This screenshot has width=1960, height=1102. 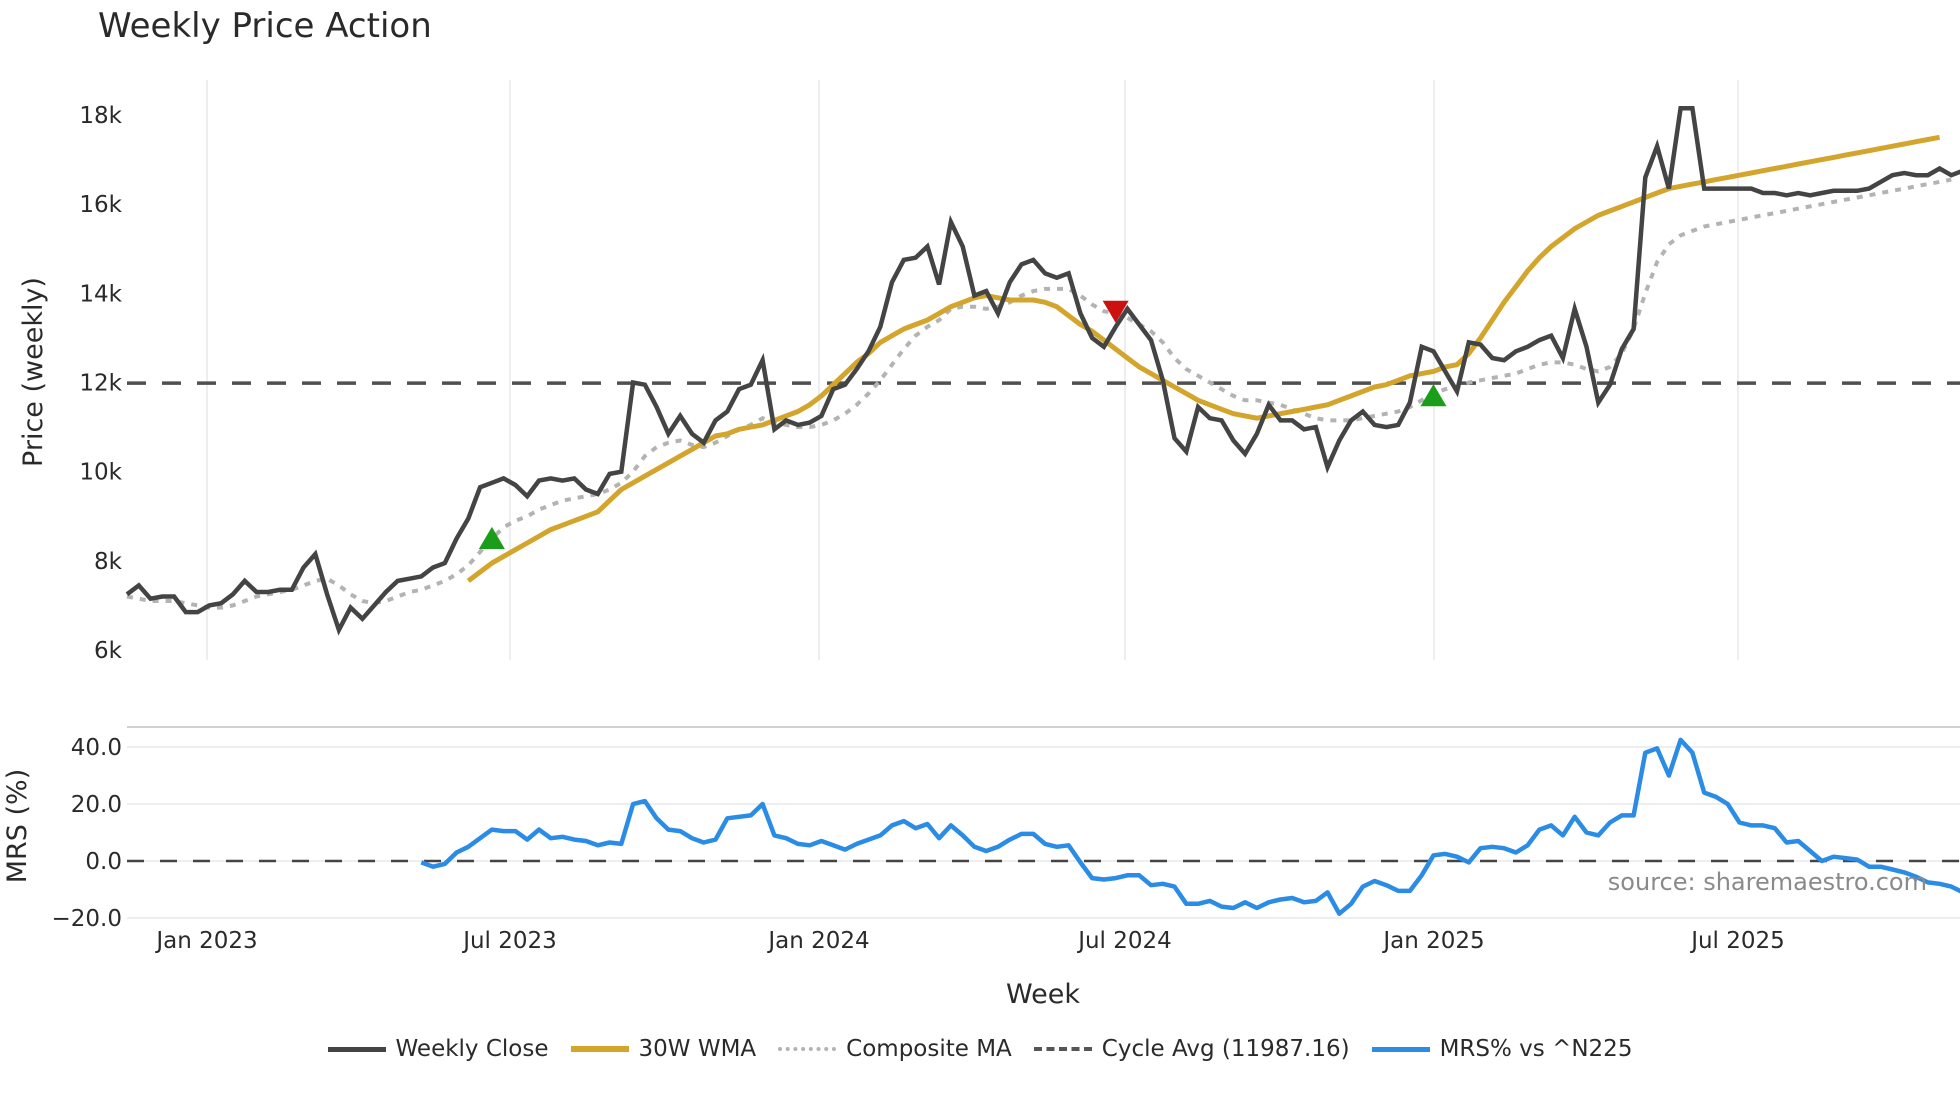 What do you see at coordinates (1043, 994) in the screenshot?
I see `x-axis-title: Week` at bounding box center [1043, 994].